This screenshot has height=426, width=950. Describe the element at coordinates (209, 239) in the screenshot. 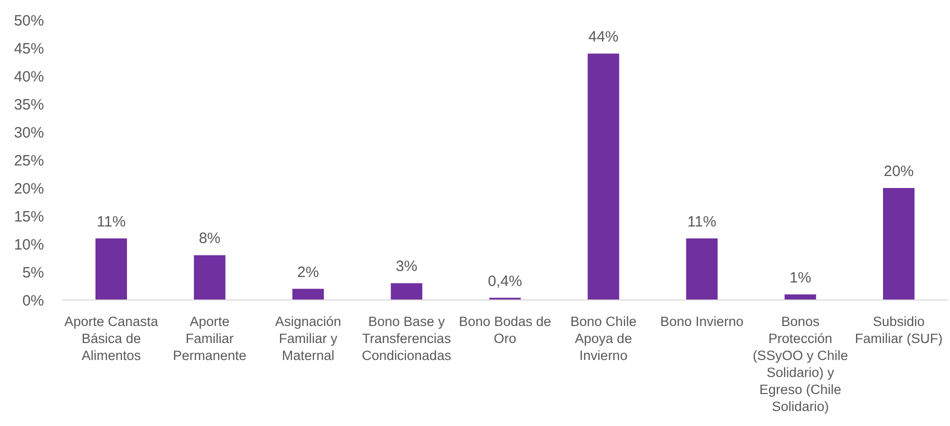

I see `data-label: 8%` at that location.